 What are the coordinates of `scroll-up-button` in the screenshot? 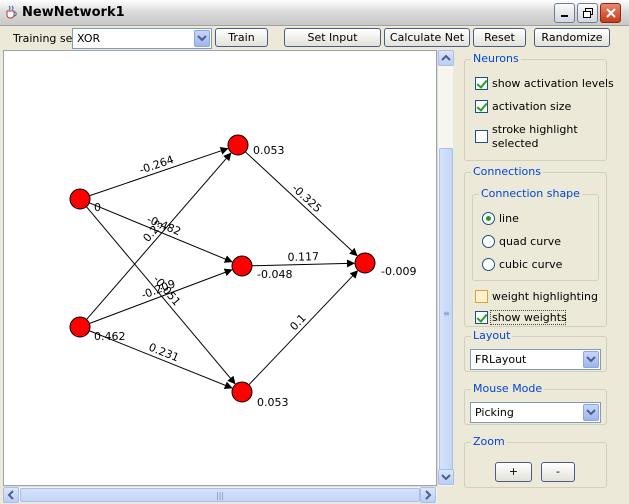 It's located at (446, 58).